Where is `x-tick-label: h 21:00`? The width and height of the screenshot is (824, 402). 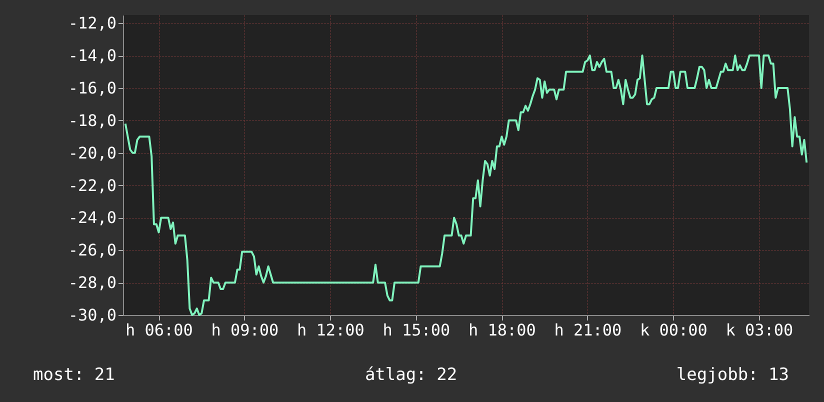
x-tick-label: h 21:00 is located at coordinates (588, 330).